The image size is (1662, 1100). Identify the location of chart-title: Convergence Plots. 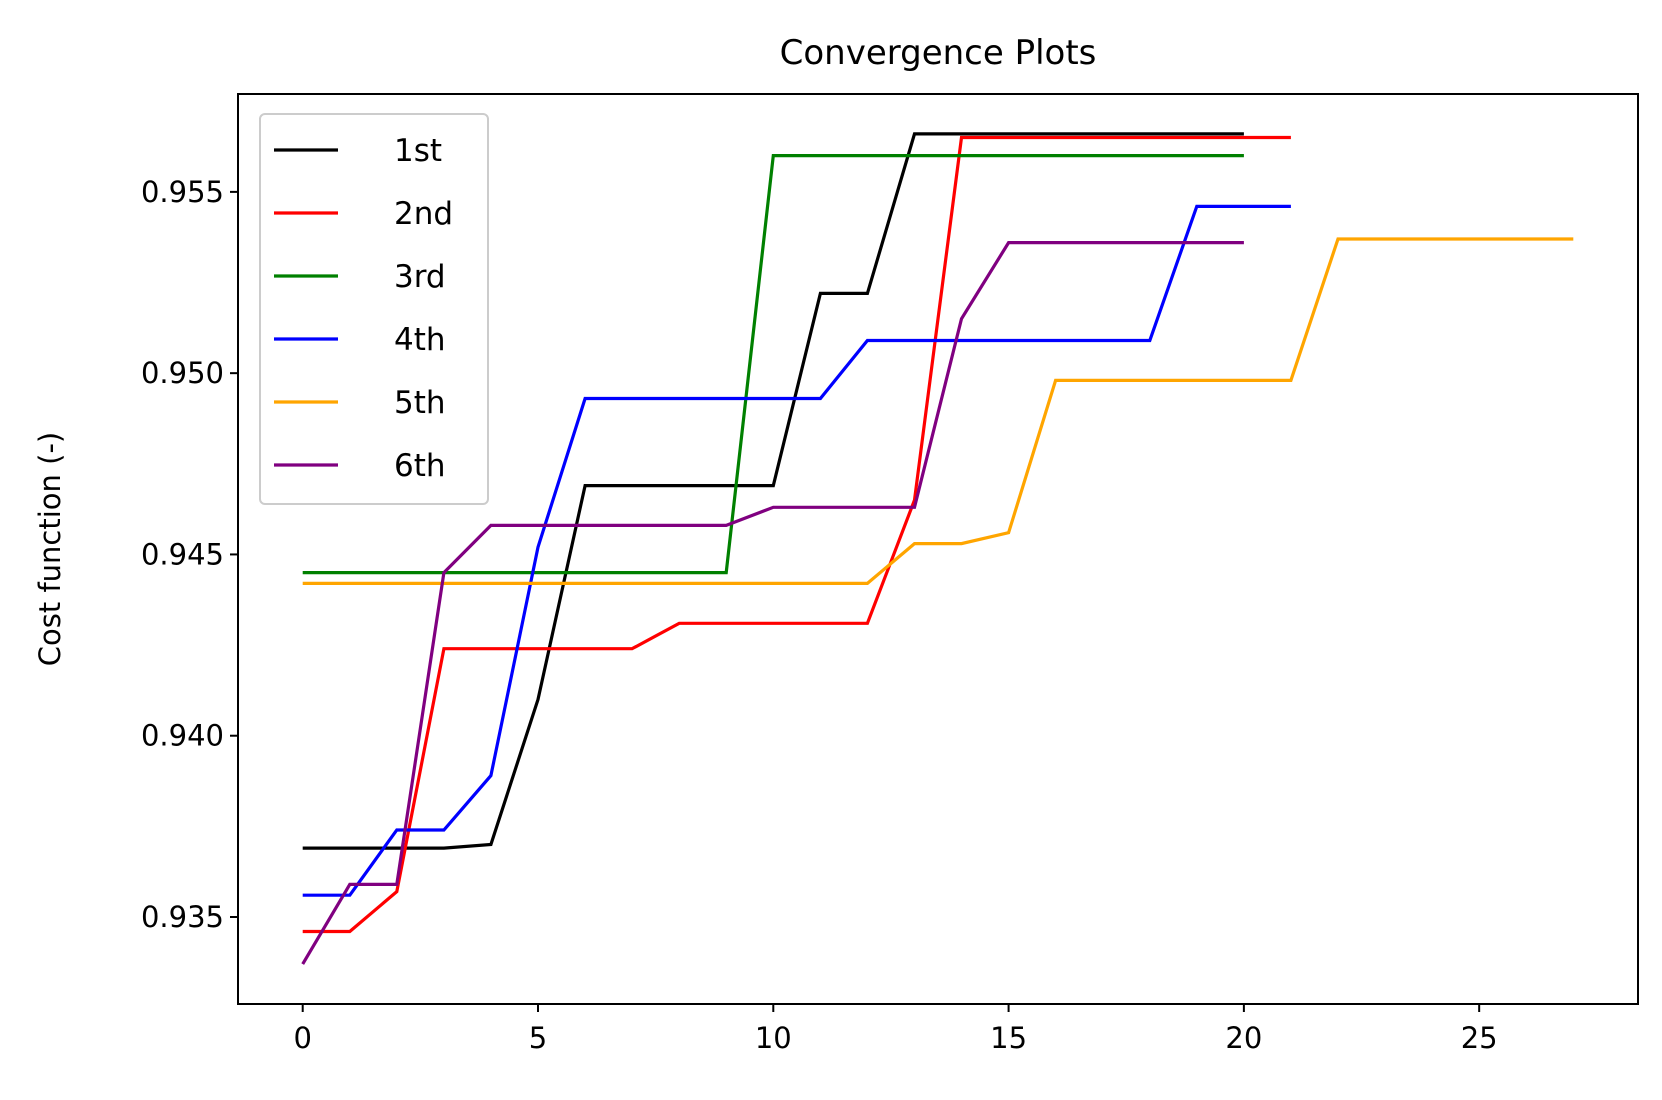
(938, 53).